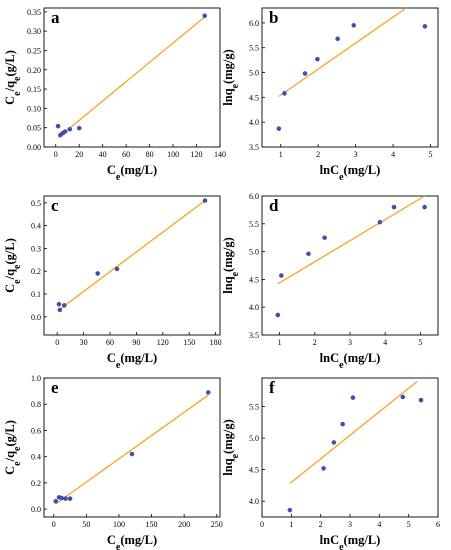 The height and width of the screenshot is (550, 451). I want to click on panel-letter: f, so click(272, 387).